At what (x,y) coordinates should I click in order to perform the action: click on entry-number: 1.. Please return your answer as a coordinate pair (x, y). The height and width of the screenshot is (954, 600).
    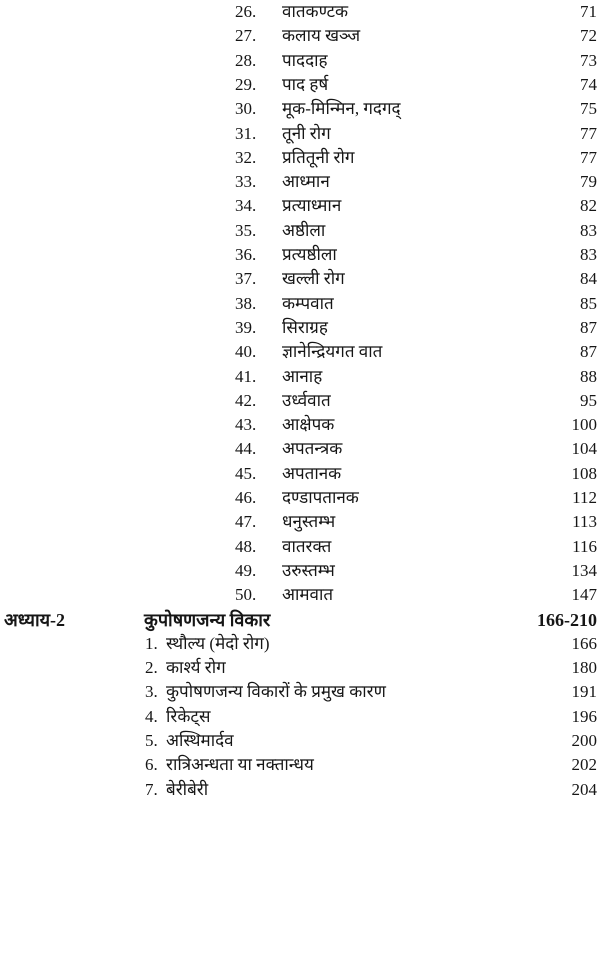
    Looking at the image, I should click on (151, 643).